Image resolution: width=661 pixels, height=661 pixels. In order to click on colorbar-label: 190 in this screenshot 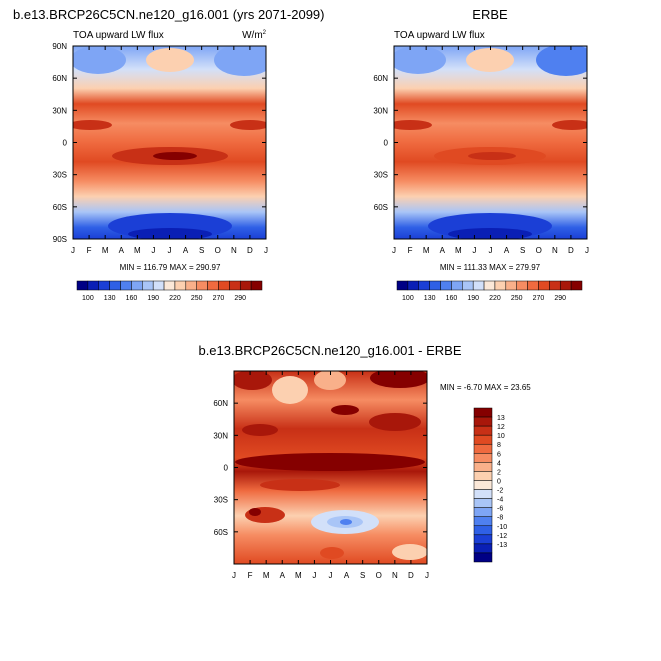, I will do `click(473, 298)`.